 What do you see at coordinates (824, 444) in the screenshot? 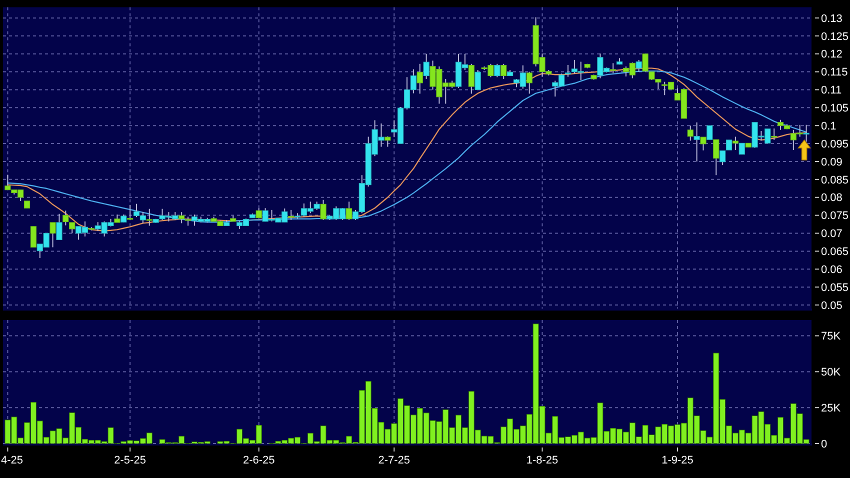
I see `y-tick-label: 0` at bounding box center [824, 444].